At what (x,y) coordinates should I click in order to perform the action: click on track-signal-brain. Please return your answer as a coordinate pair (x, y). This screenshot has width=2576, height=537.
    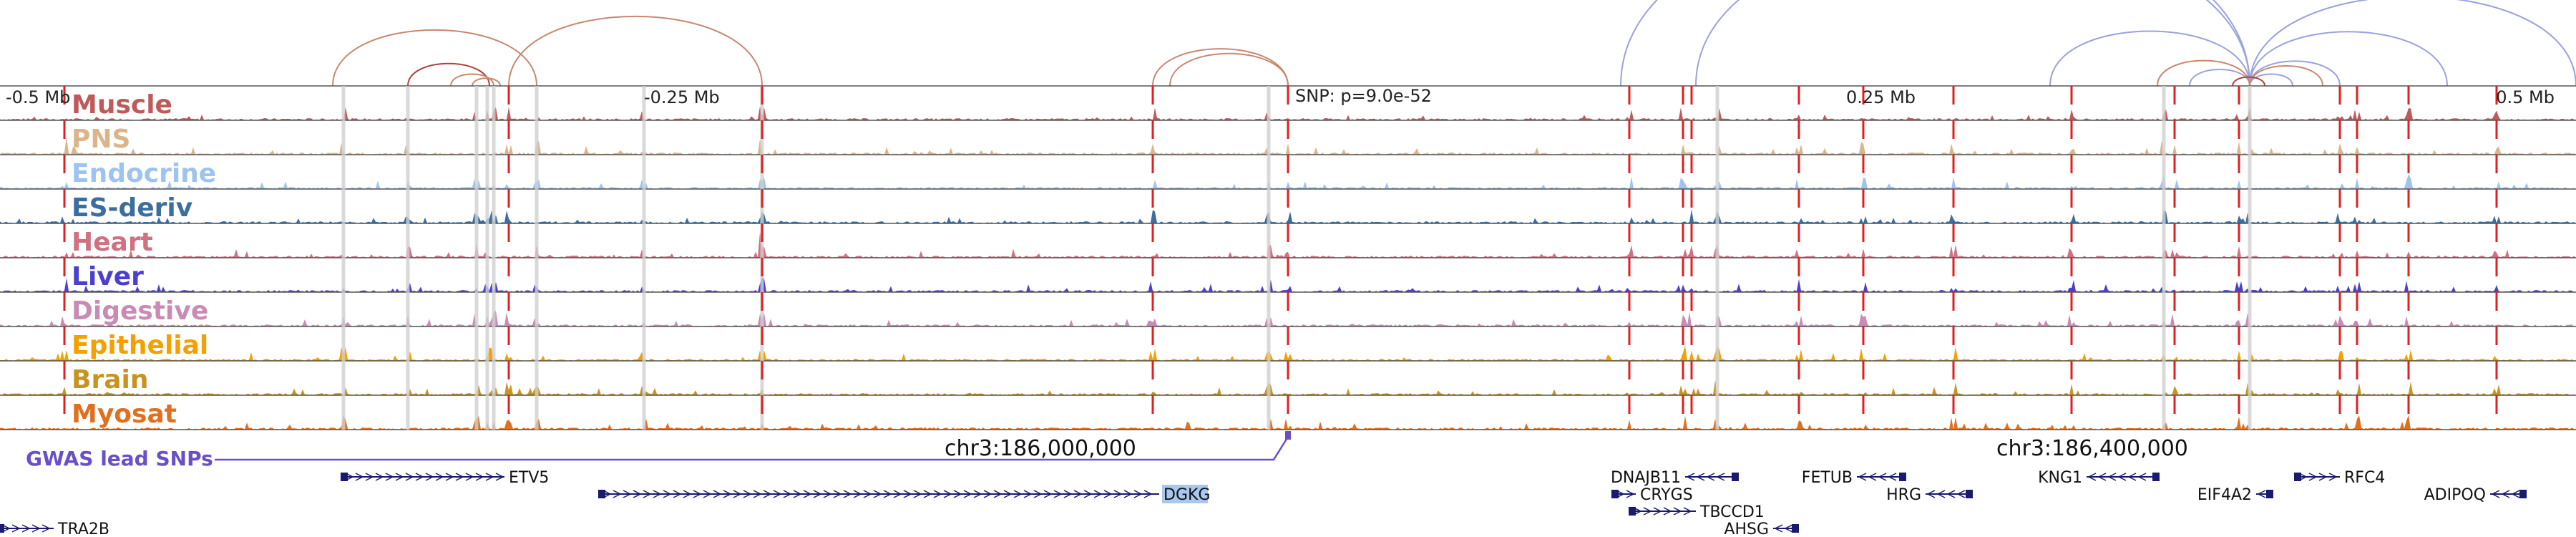
    Looking at the image, I should click on (1288, 387).